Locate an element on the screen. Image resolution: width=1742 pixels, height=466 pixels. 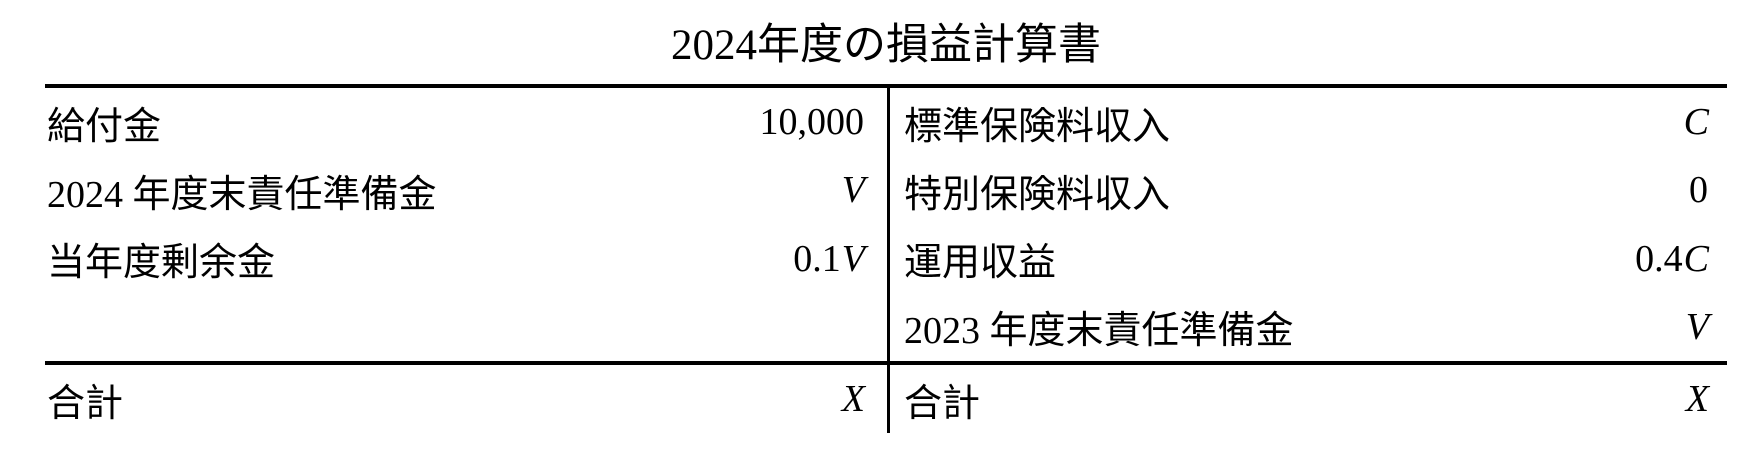
table-totals: 合計 X 合計 X is located at coordinates (886, 397).